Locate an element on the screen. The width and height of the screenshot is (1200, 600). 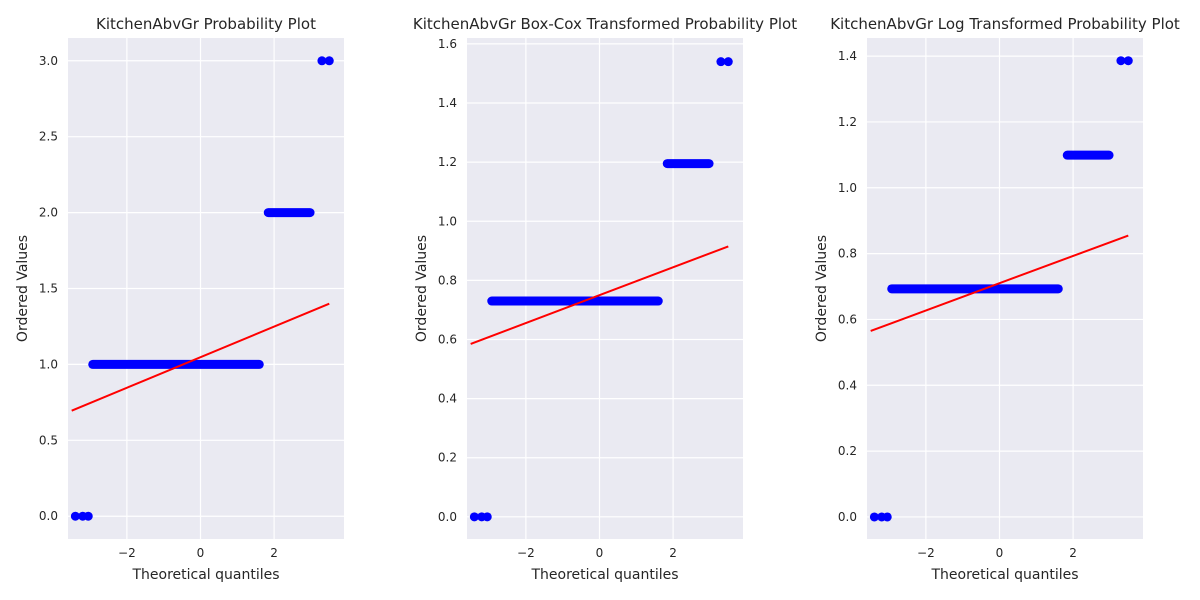
y-tick-label: 2.0 is located at coordinates (48, 213).